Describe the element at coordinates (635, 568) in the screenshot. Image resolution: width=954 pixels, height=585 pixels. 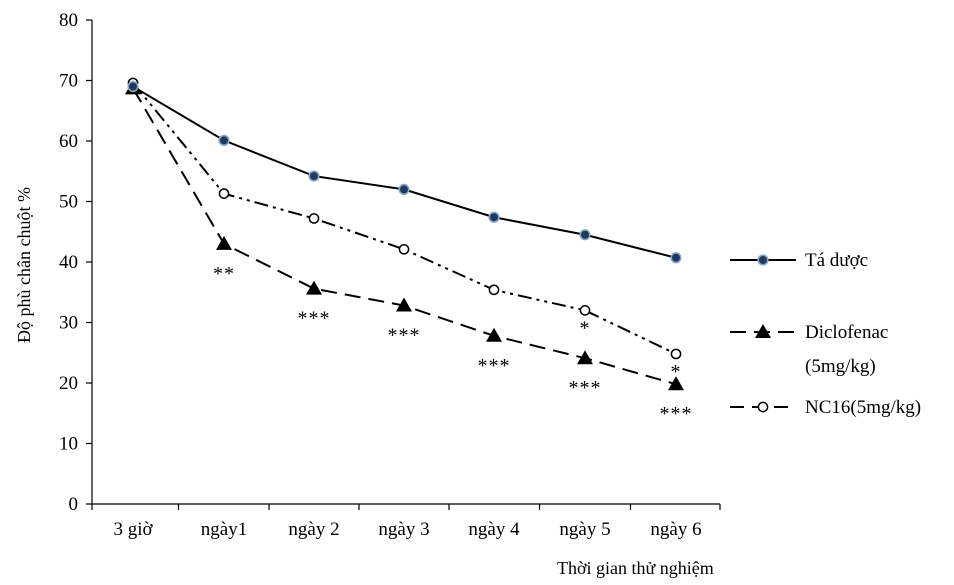
I see `x-axis-title: Thời gian thử nghiệm` at that location.